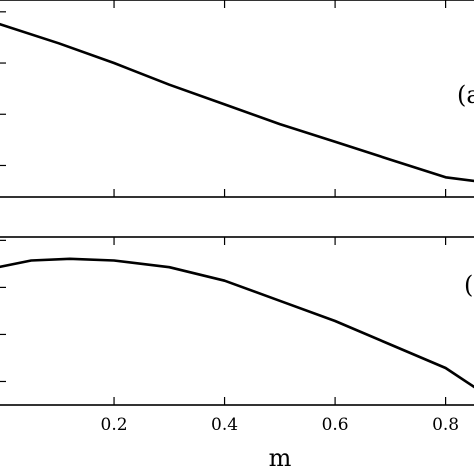 Image resolution: width=474 pixels, height=474 pixels. I want to click on x-tick-label-2: 0.6, so click(335, 425).